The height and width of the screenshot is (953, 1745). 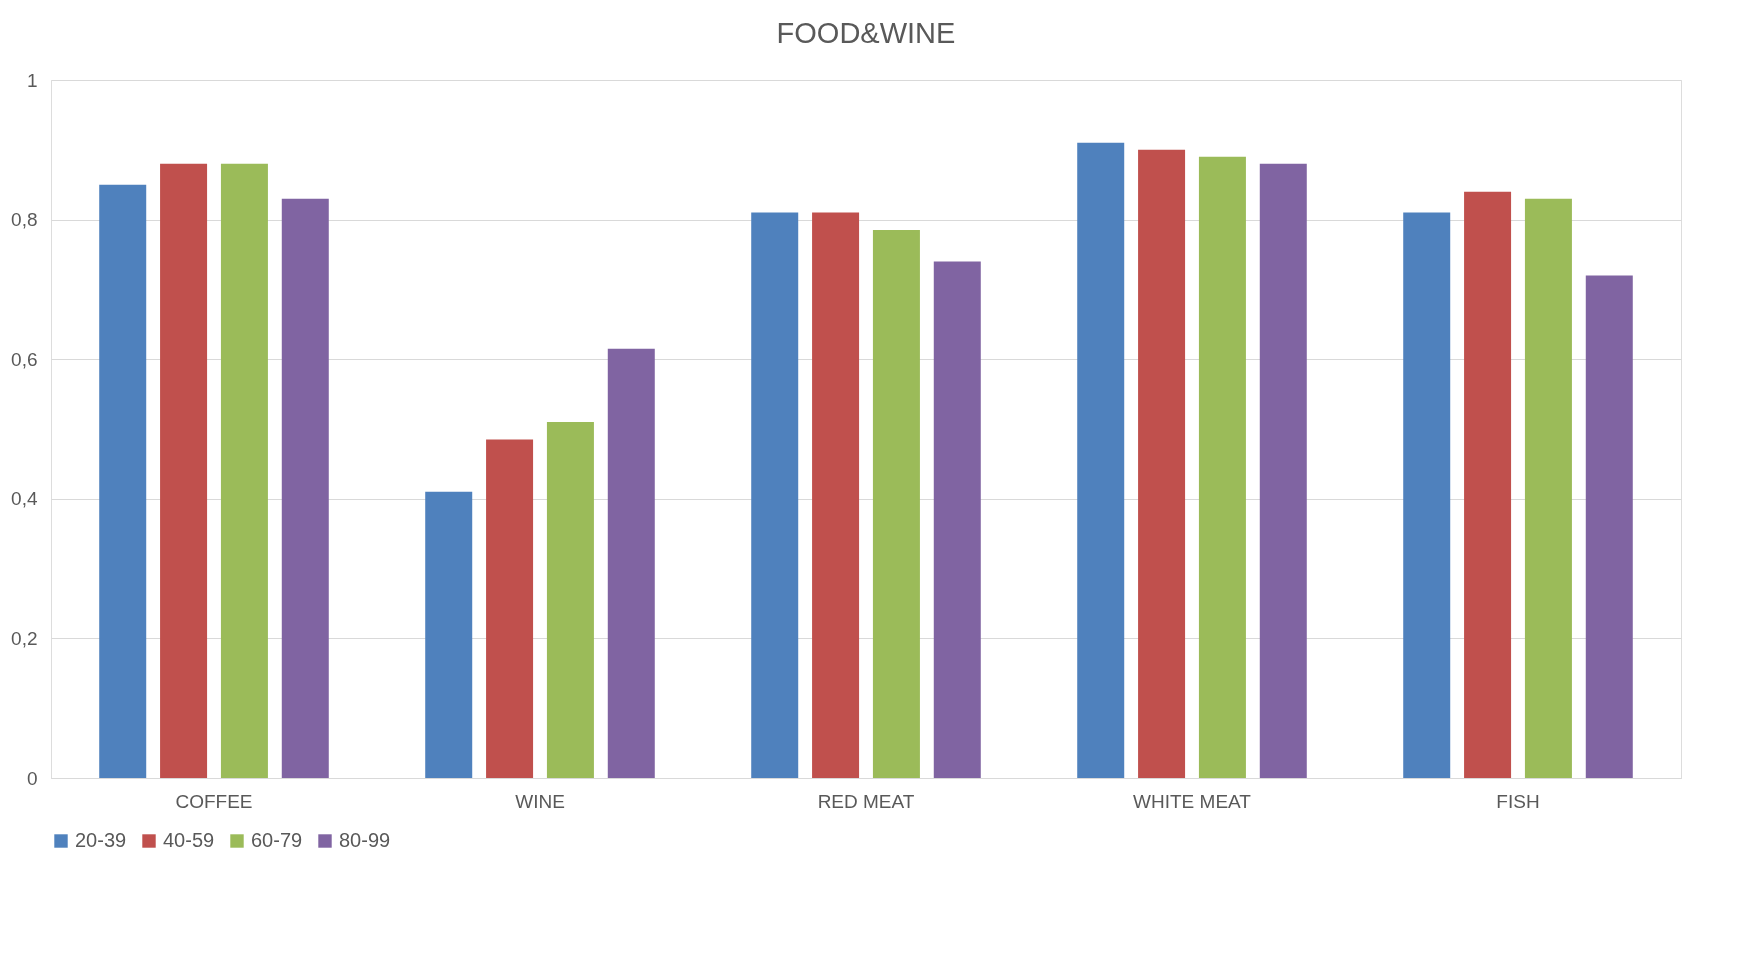 What do you see at coordinates (24, 638) in the screenshot?
I see `y-tick-label: 0,2` at bounding box center [24, 638].